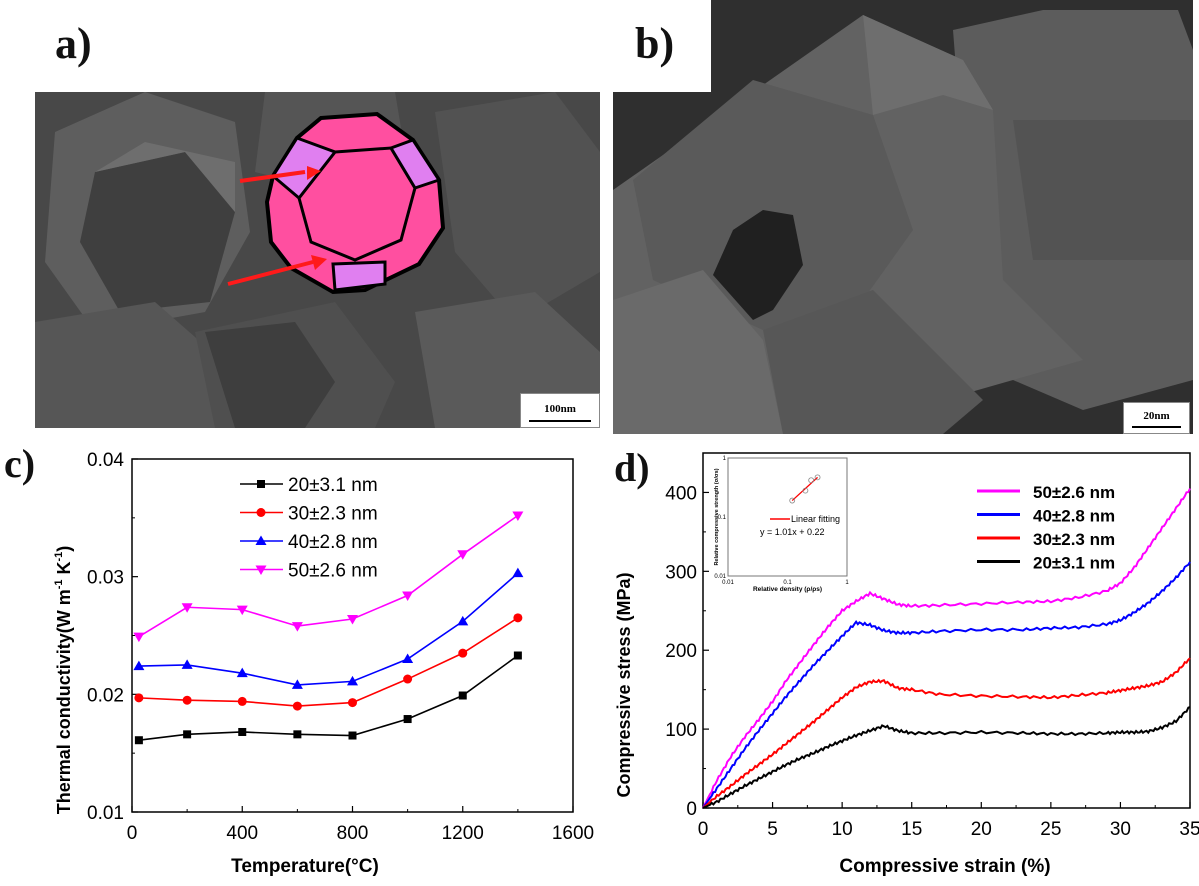 The width and height of the screenshot is (1199, 886). I want to click on y-axis-title-end: ), so click(64, 549).